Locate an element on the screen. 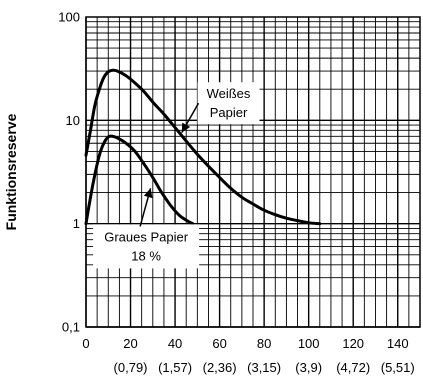 The image size is (423, 381). annotation-white-paper-line-1: Weißes is located at coordinates (229, 93).